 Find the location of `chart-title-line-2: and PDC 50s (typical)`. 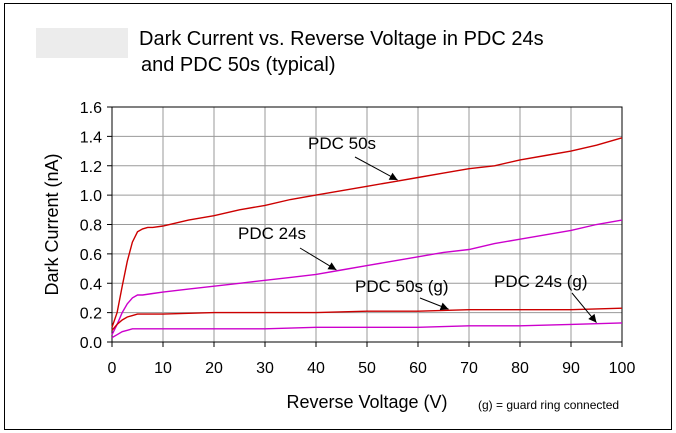

chart-title-line-2: and PDC 50s (typical) is located at coordinates (238, 65).